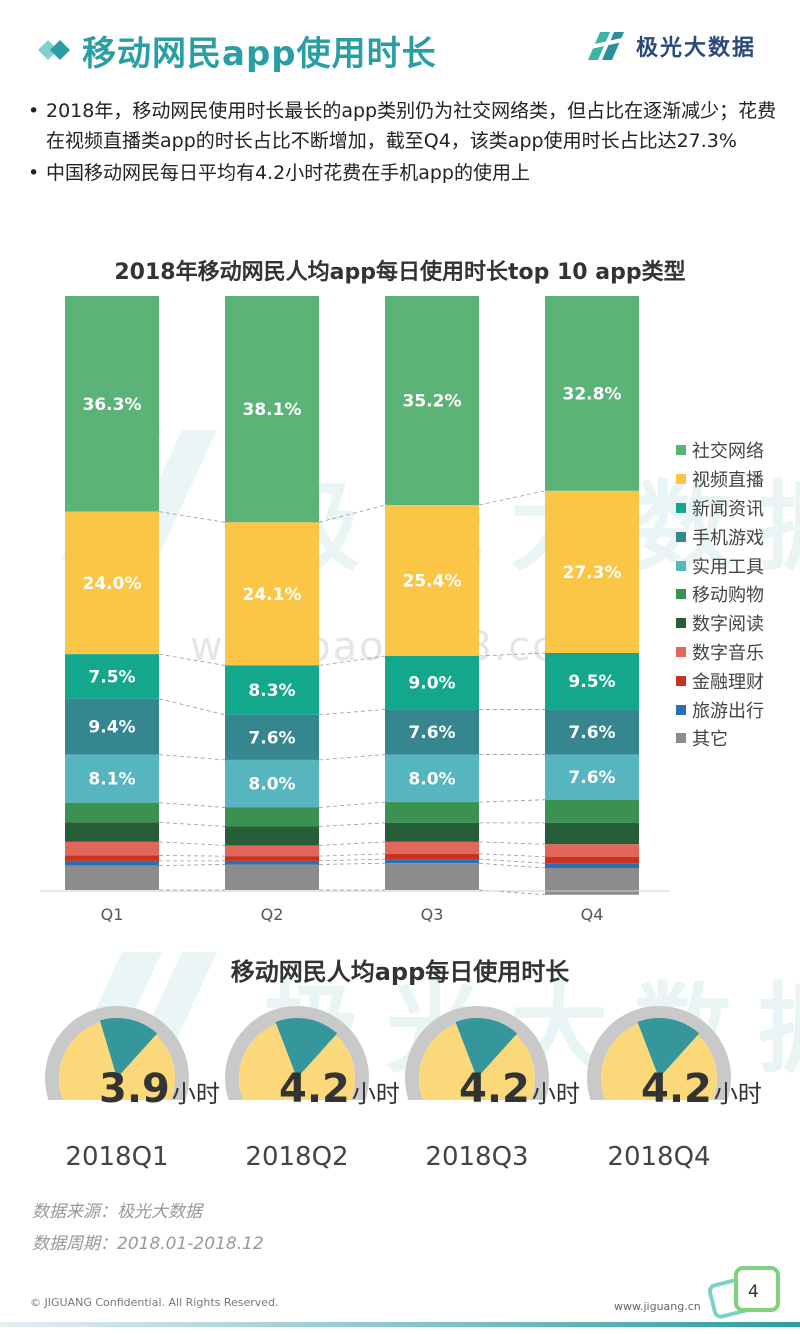 This screenshot has height=1334, width=800. Describe the element at coordinates (431, 684) in the screenshot. I see `bar-value-label: 9.0%` at that location.